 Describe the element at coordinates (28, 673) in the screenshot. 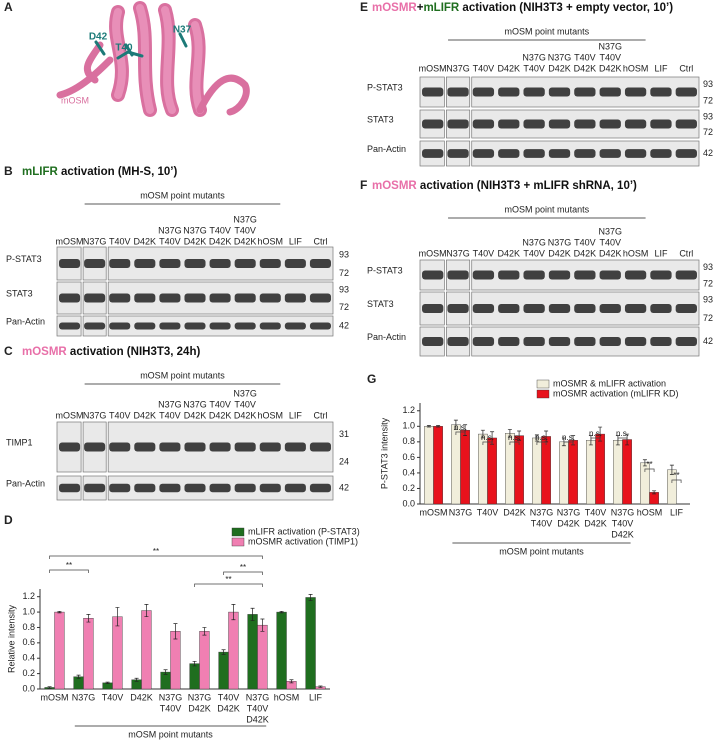

I see `y-tick-label: 0.2` at that location.